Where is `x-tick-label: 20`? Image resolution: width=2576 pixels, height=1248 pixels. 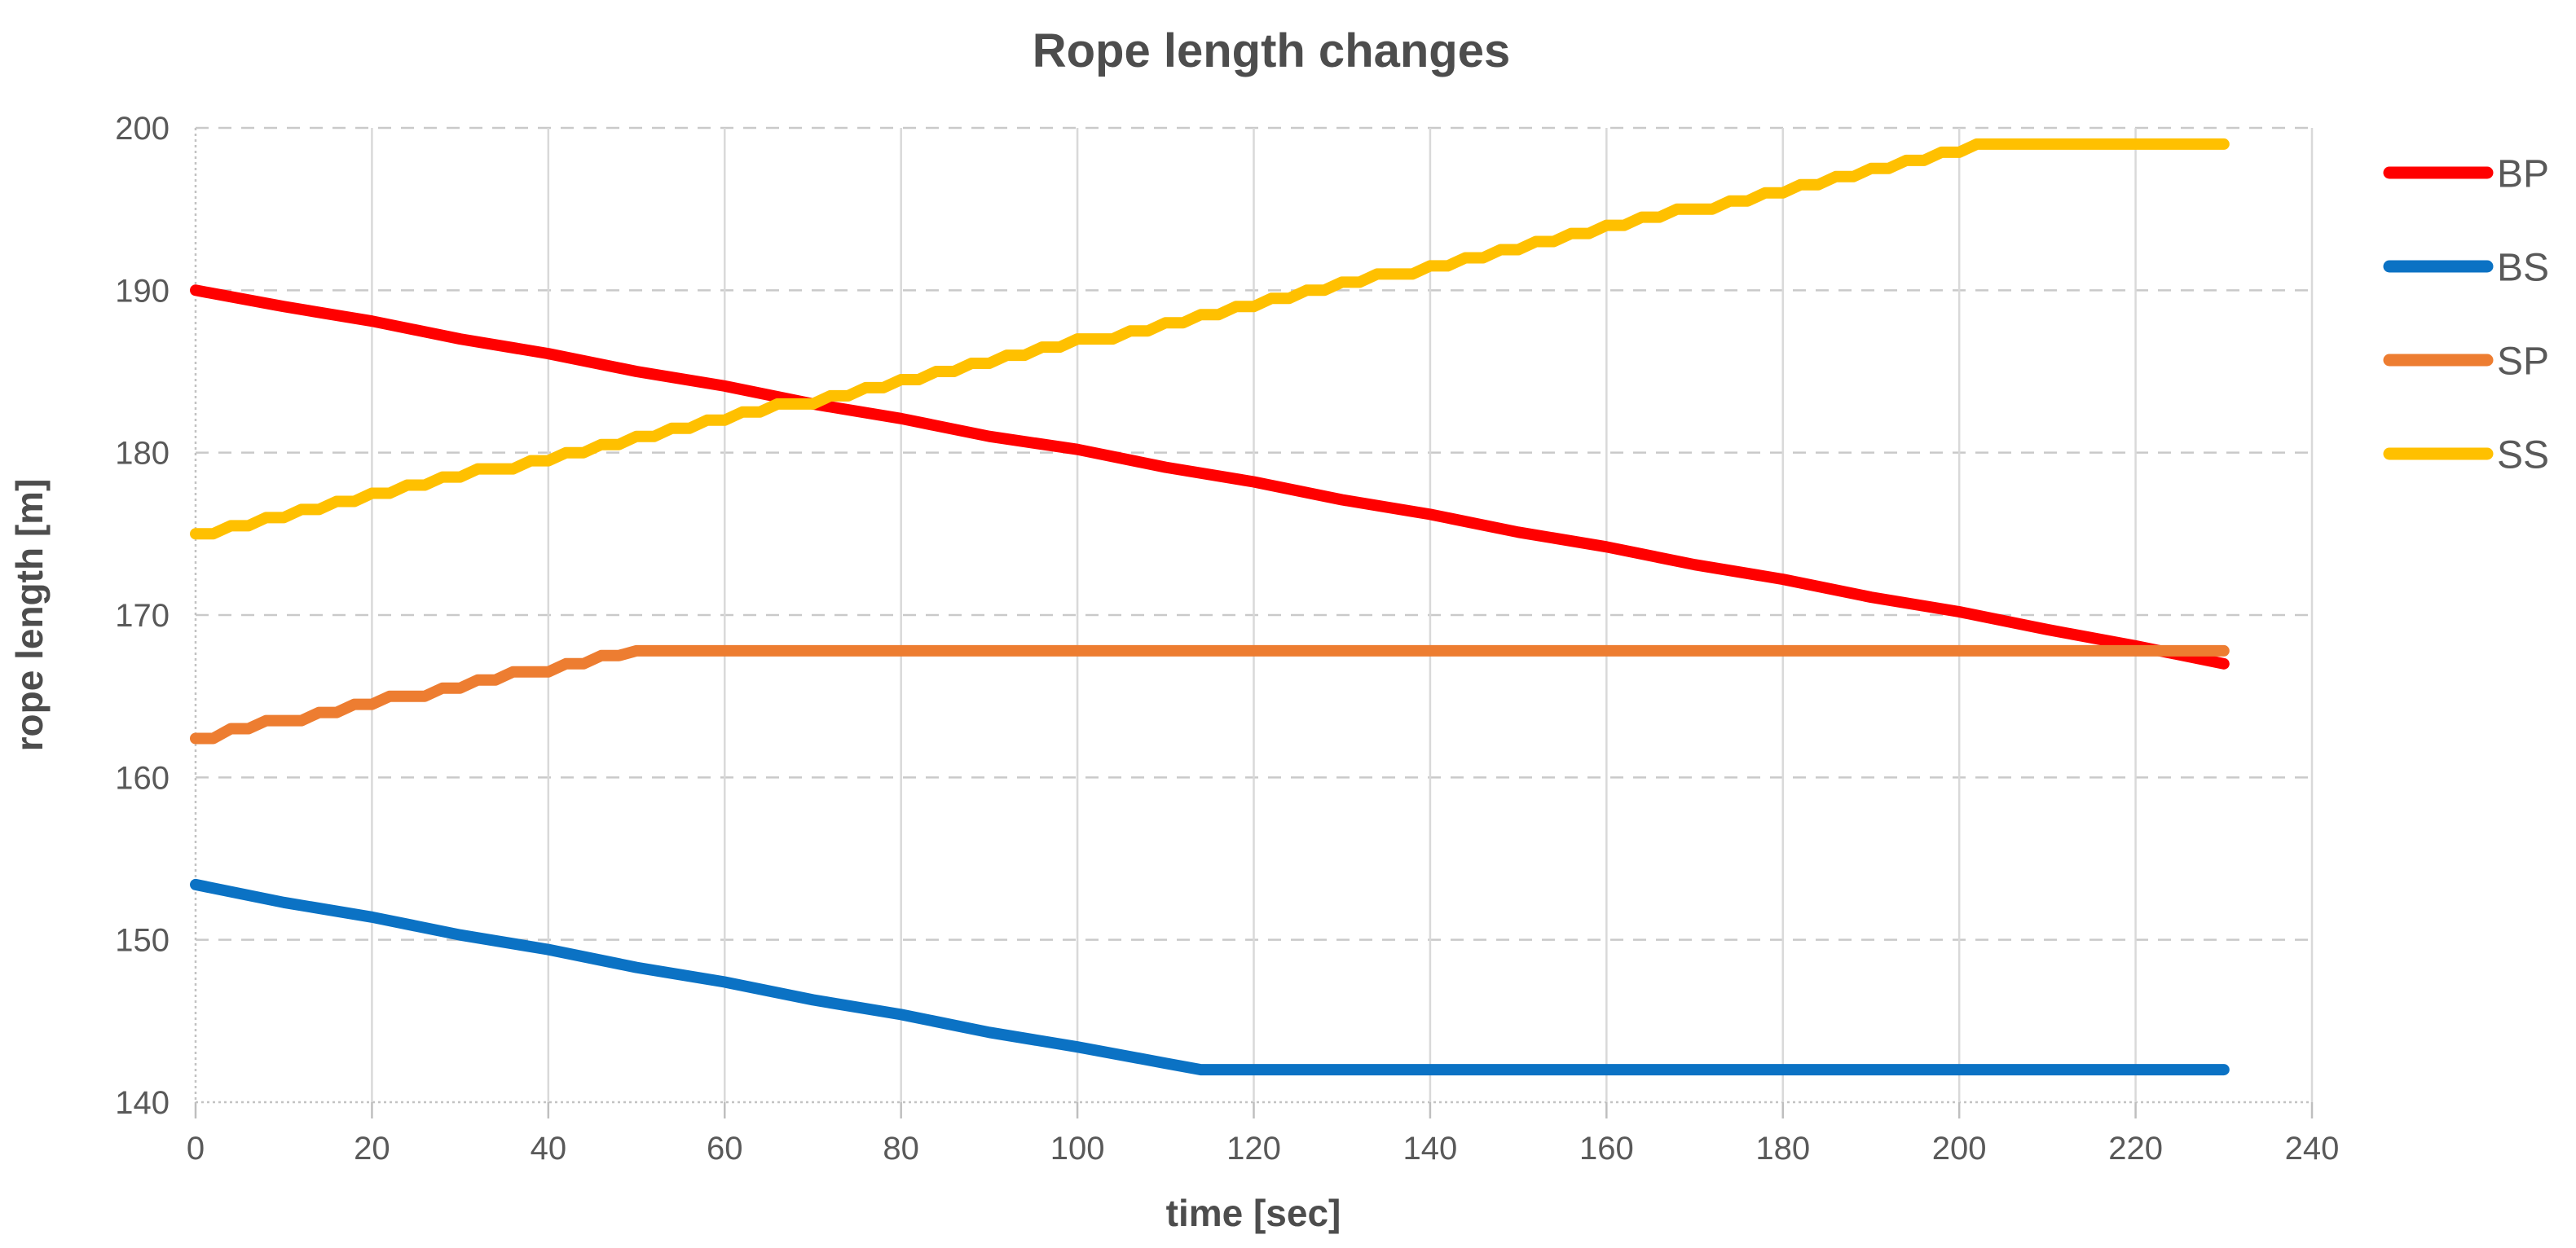 x-tick-label: 20 is located at coordinates (372, 1149).